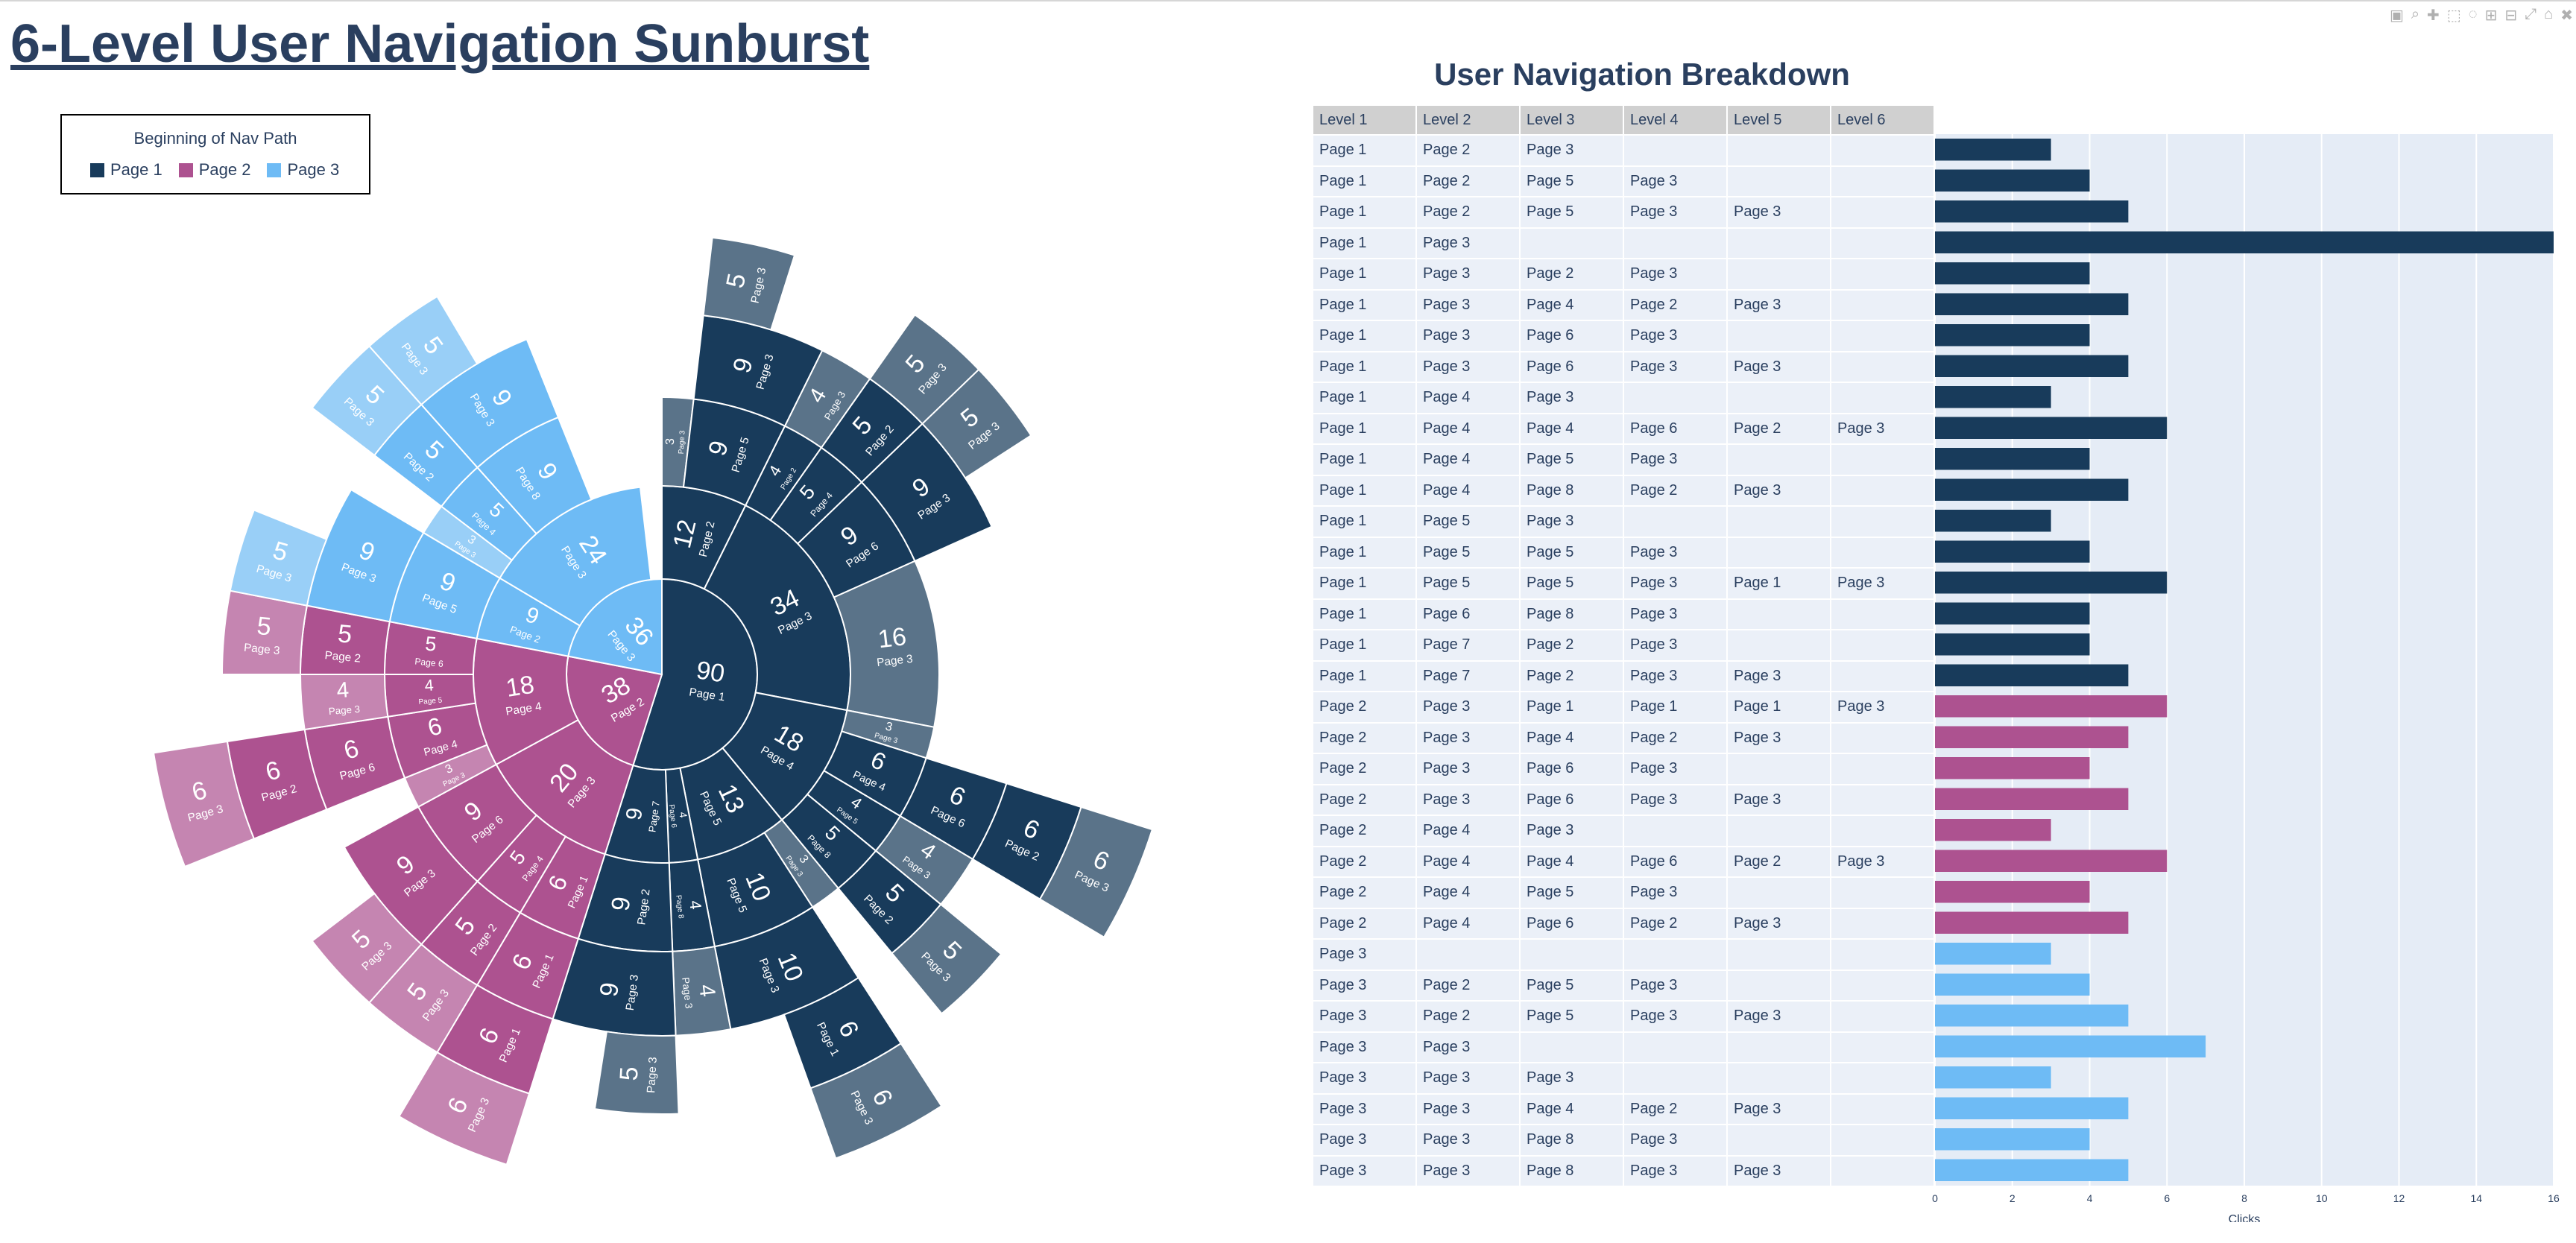 The height and width of the screenshot is (1243, 2576). I want to click on legend-item-page-3: Page 3, so click(303, 170).